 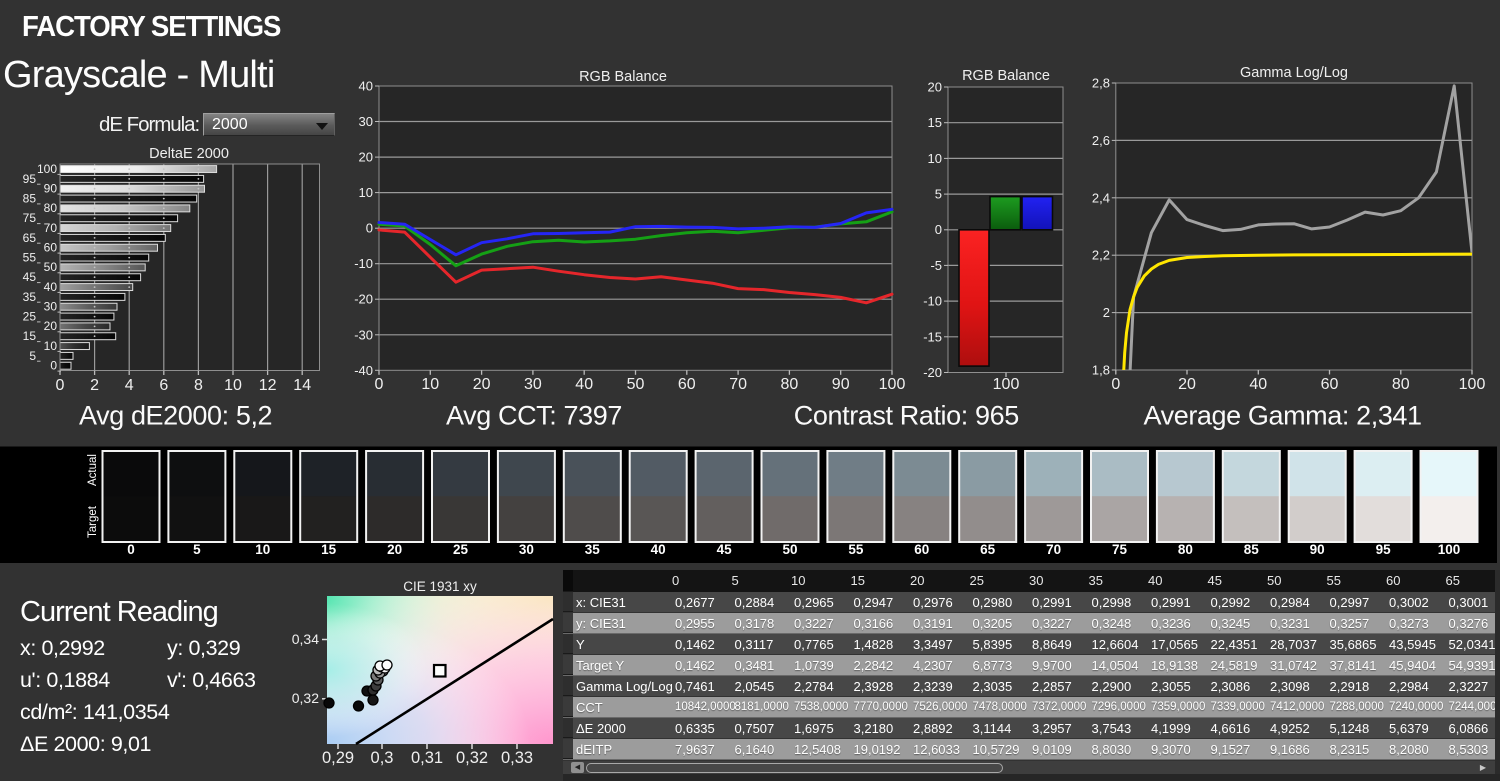 I want to click on svg-text: -15, so click(x=932, y=336).